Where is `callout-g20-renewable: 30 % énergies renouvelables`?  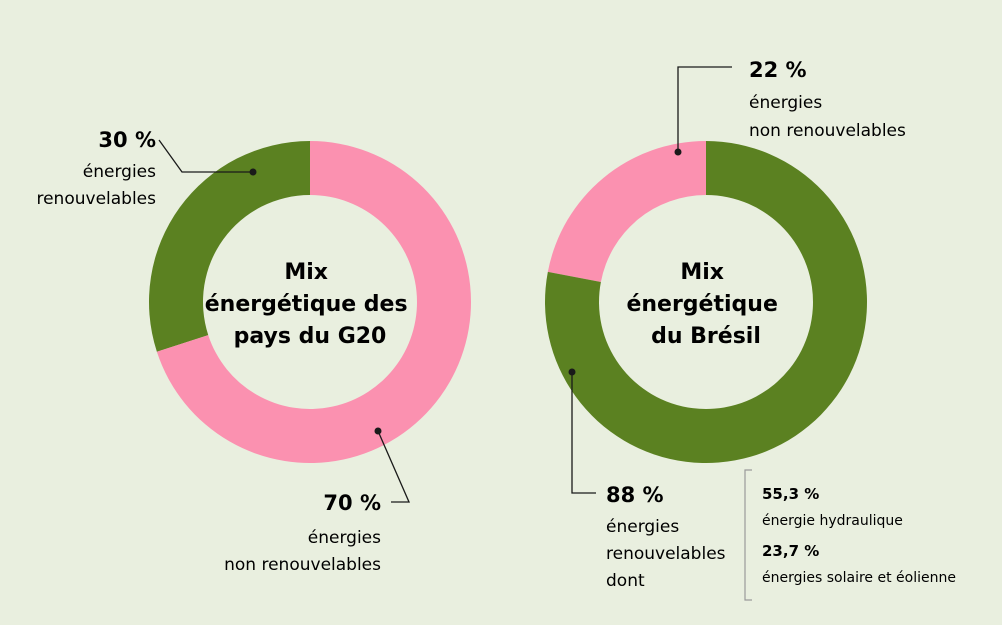
callout-g20-renewable: 30 % énergies renouvelables is located at coordinates (146, 168).